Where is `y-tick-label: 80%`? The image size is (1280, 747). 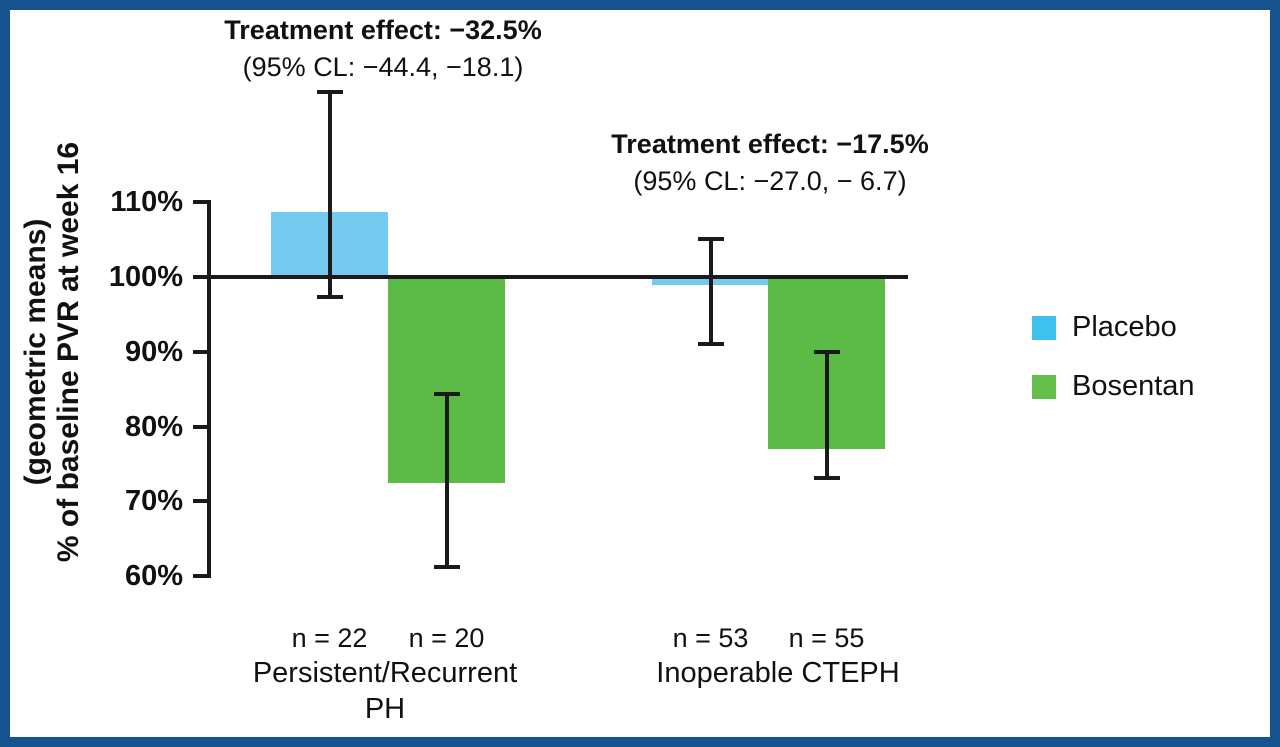 y-tick-label: 80% is located at coordinates (153, 426).